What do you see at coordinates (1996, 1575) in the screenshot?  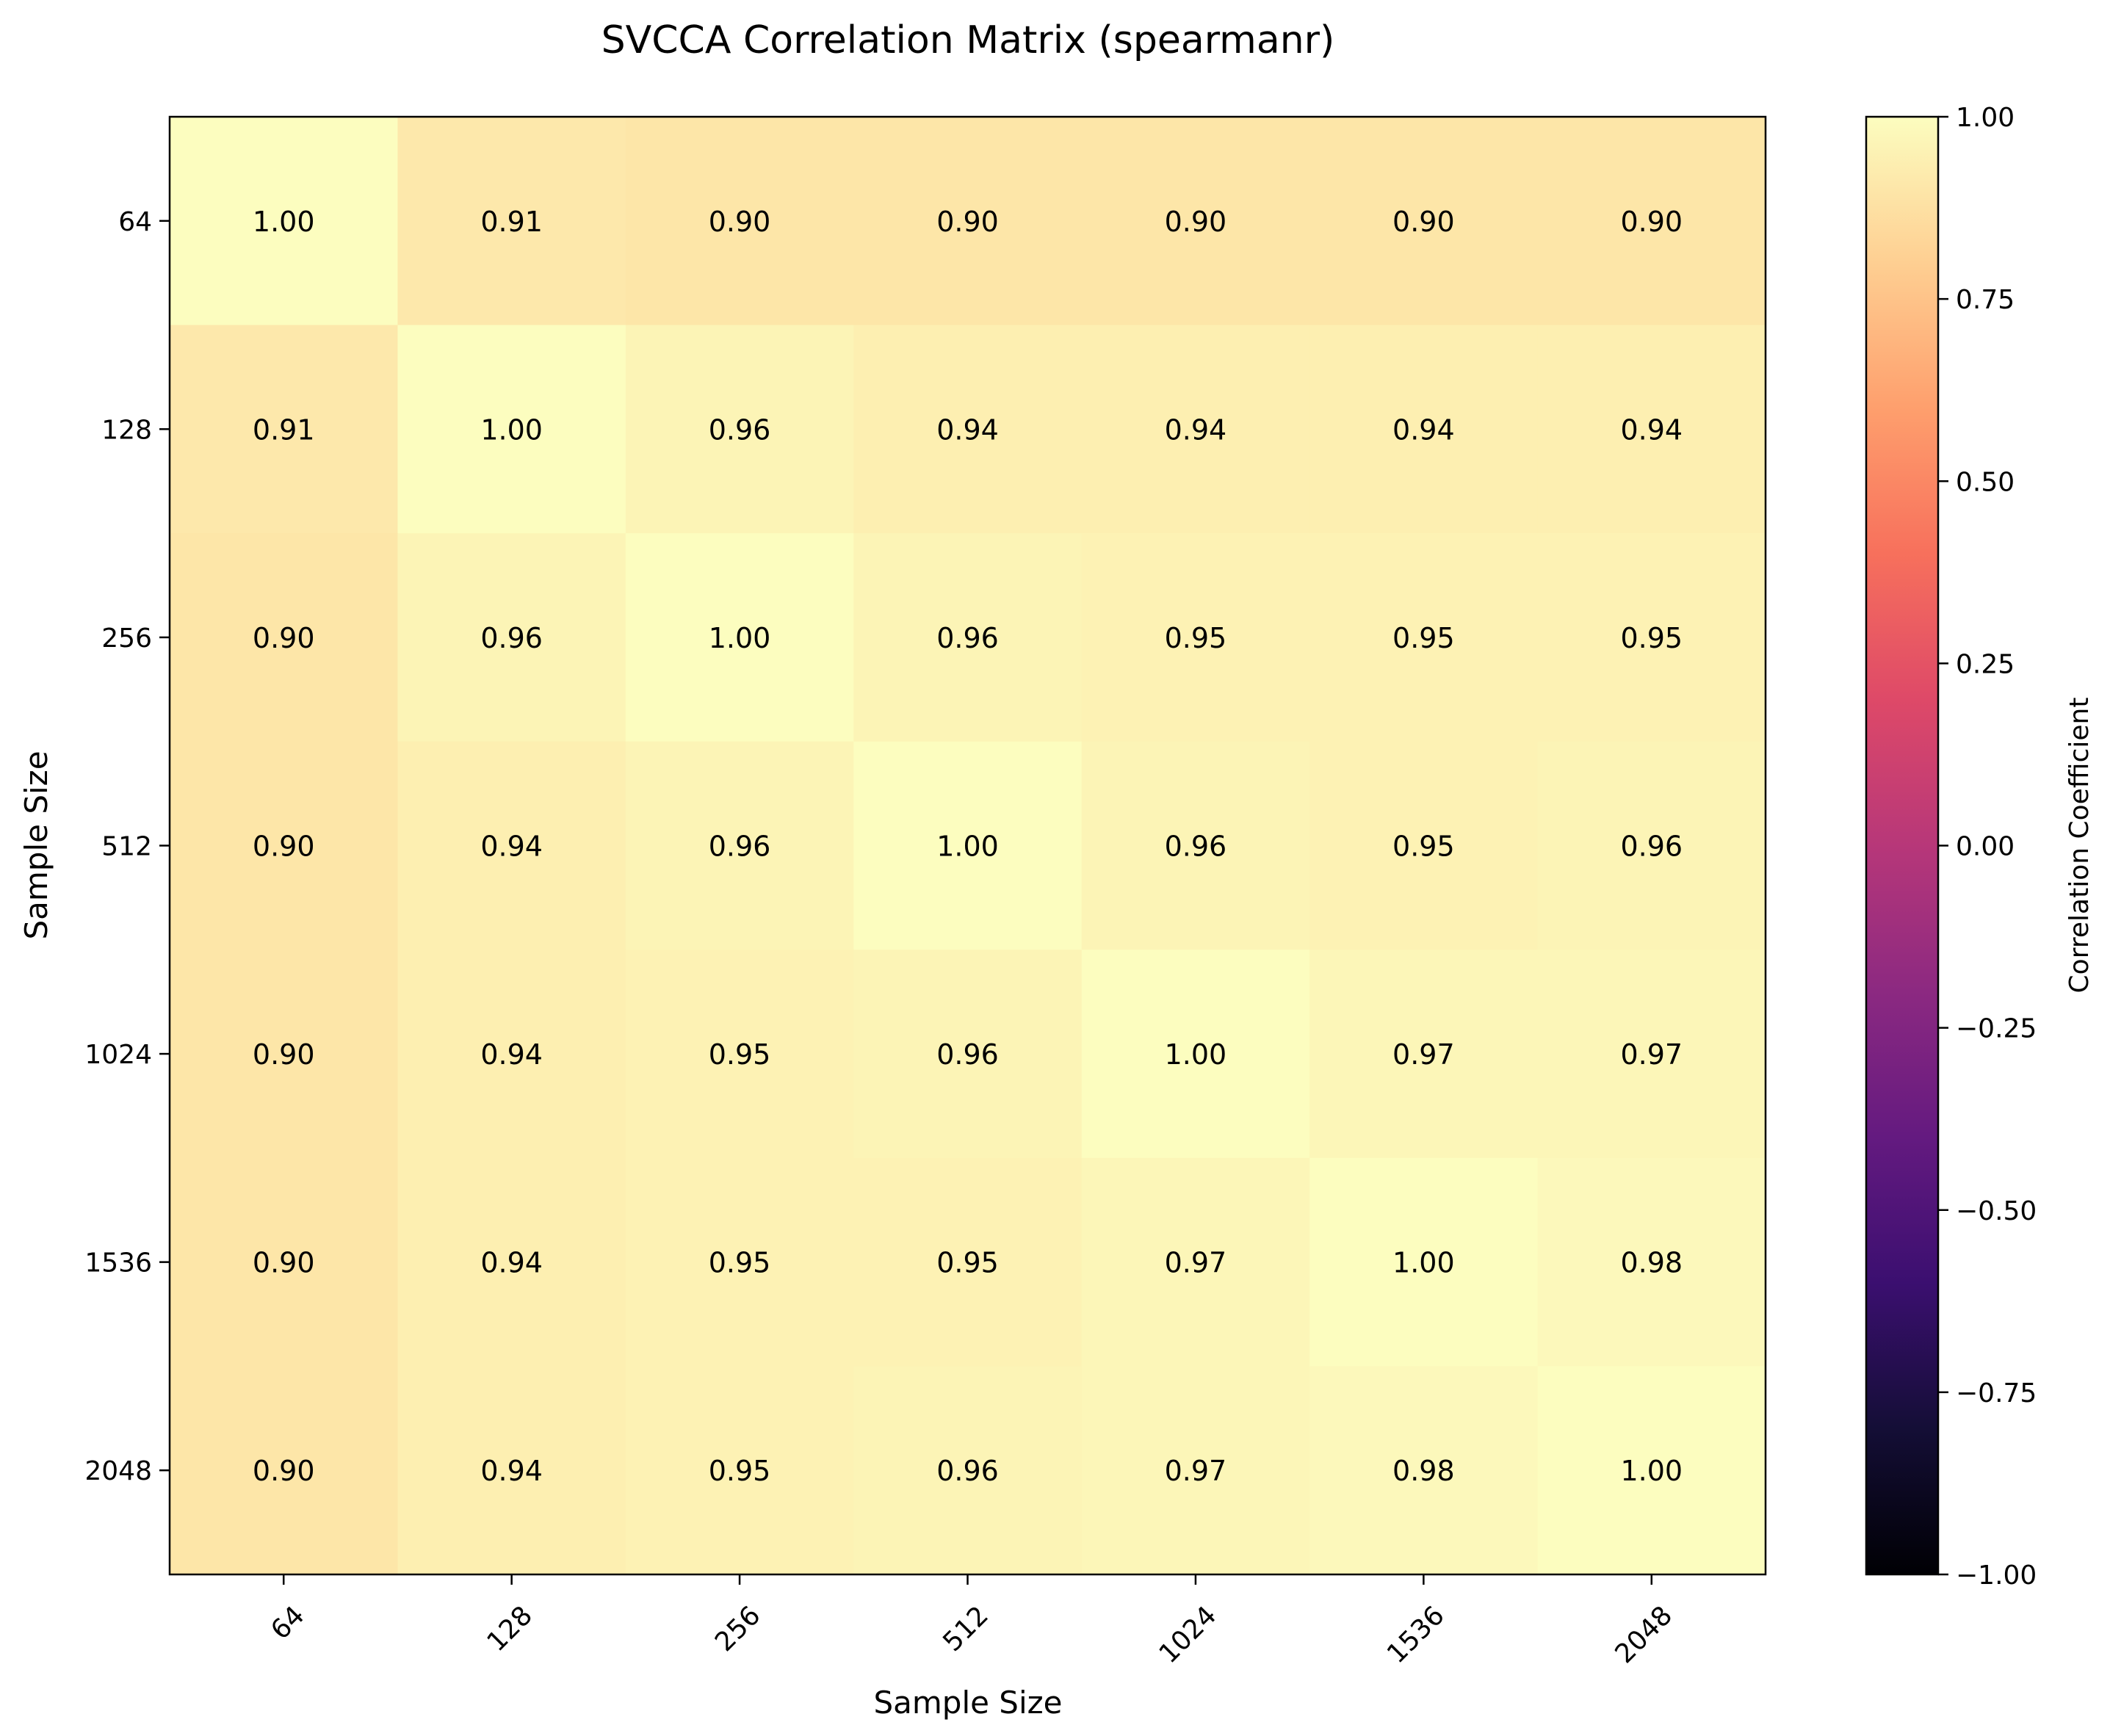 I see `colorbar-tick-label: −1.00` at bounding box center [1996, 1575].